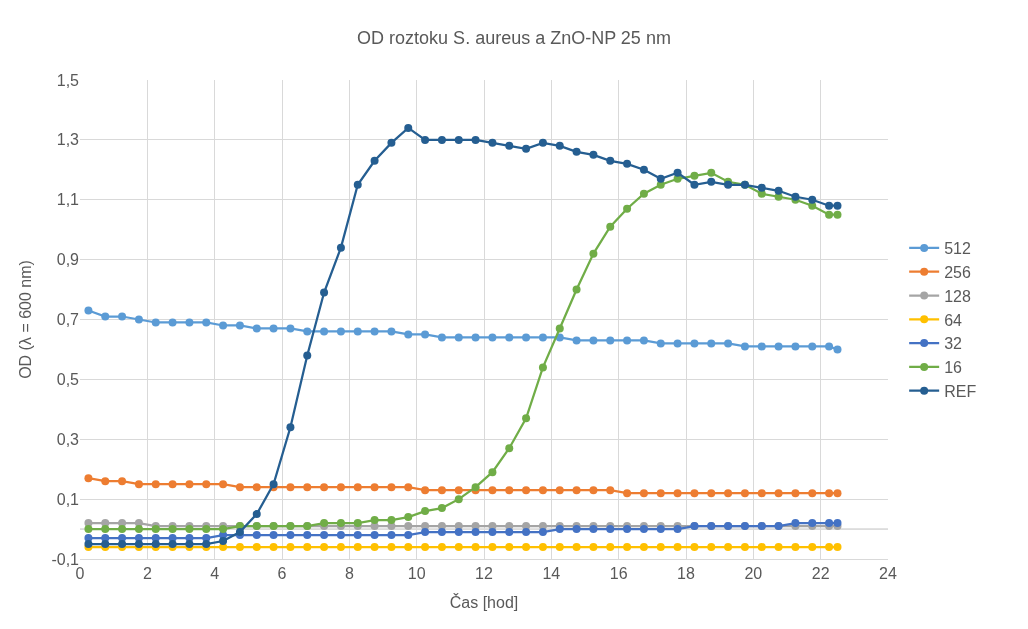  What do you see at coordinates (68, 200) in the screenshot?
I see `y-tick-label: 1,1` at bounding box center [68, 200].